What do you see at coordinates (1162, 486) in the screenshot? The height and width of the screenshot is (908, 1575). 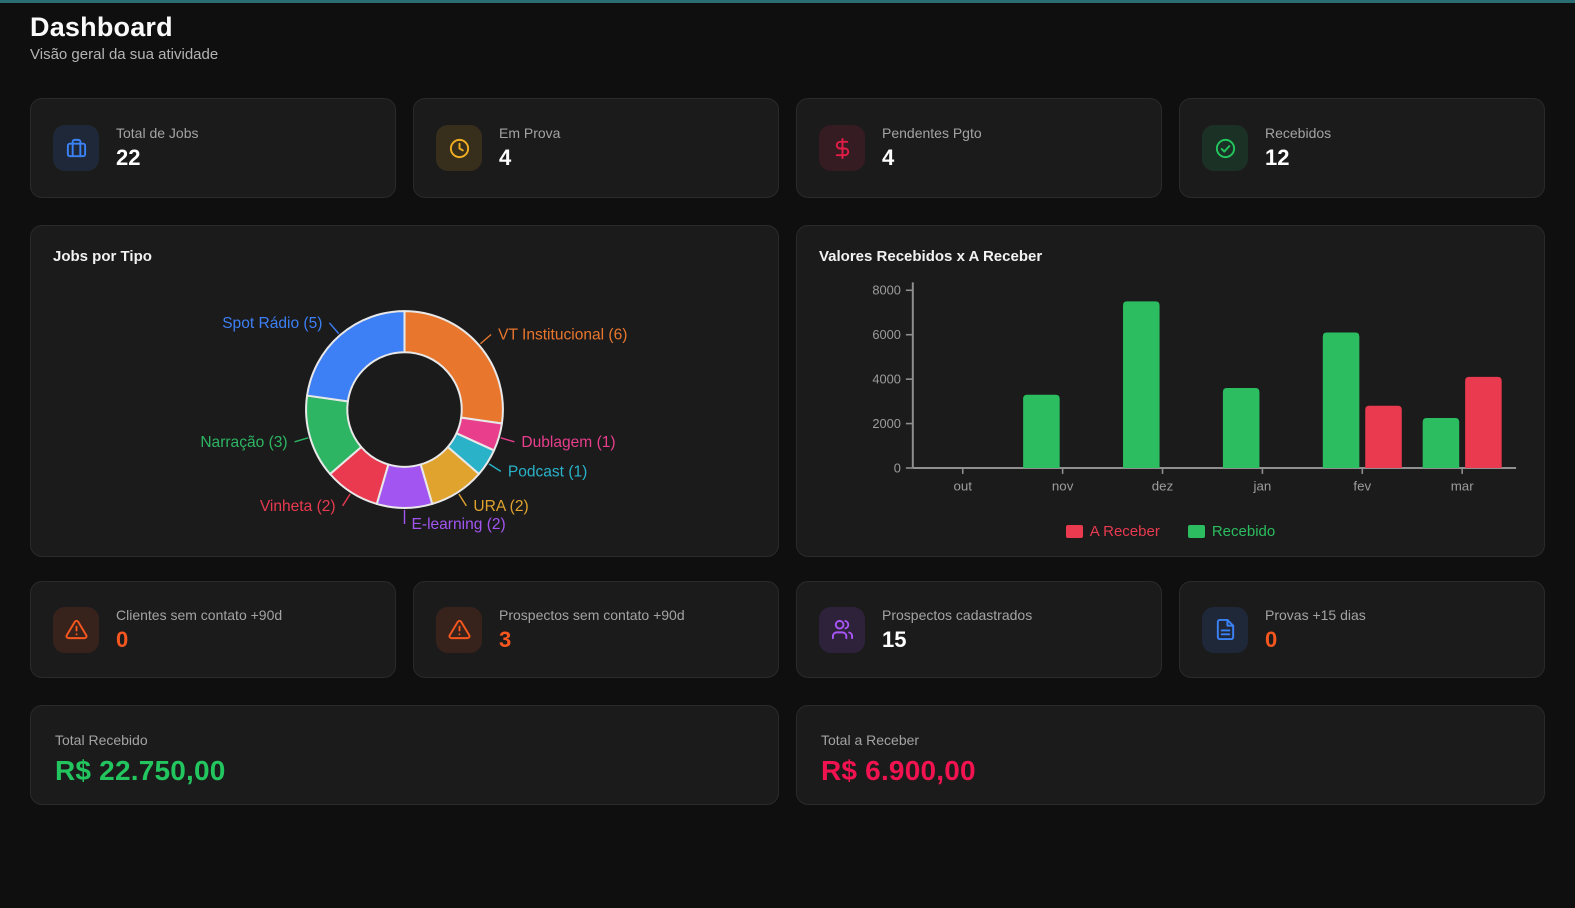 I see `x-tick-label: dez` at bounding box center [1162, 486].